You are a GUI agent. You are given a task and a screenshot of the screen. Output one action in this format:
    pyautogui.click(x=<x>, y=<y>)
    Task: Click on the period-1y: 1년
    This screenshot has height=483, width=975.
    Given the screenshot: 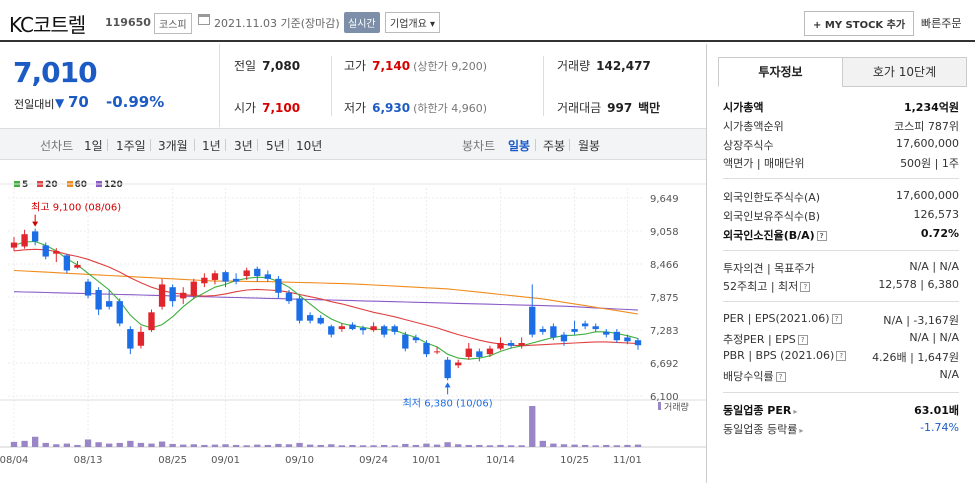 What is the action you would take?
    pyautogui.click(x=211, y=146)
    